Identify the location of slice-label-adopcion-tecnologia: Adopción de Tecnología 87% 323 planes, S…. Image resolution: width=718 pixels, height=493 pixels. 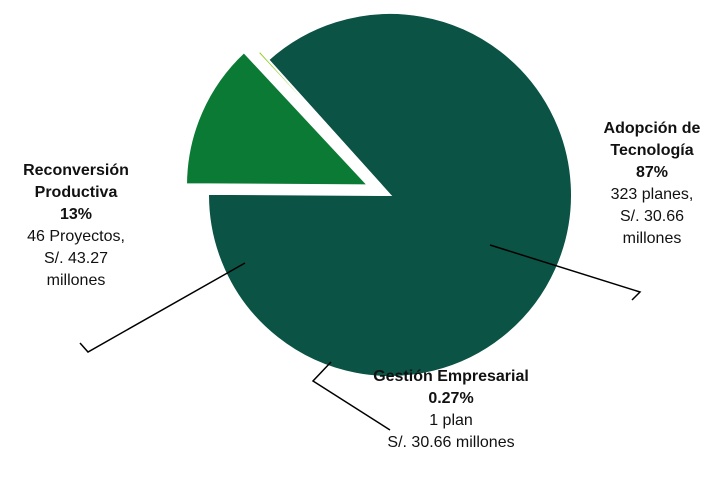
(652, 184).